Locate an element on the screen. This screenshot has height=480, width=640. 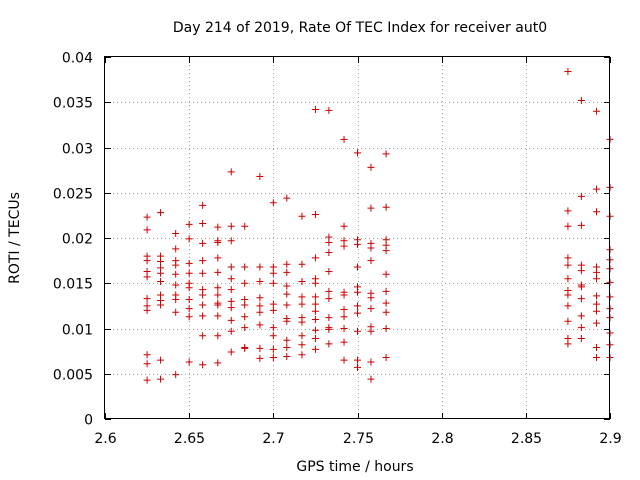
x-tick-label: 2.9 is located at coordinates (610, 439).